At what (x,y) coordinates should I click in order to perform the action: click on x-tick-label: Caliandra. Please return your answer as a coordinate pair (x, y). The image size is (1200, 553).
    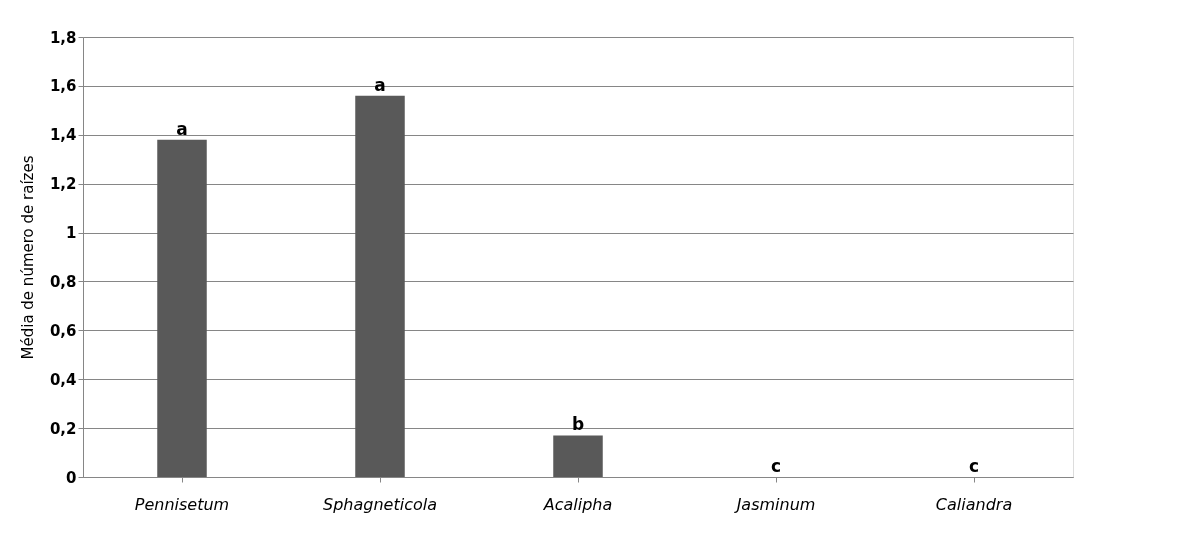
    Looking at the image, I should click on (974, 504).